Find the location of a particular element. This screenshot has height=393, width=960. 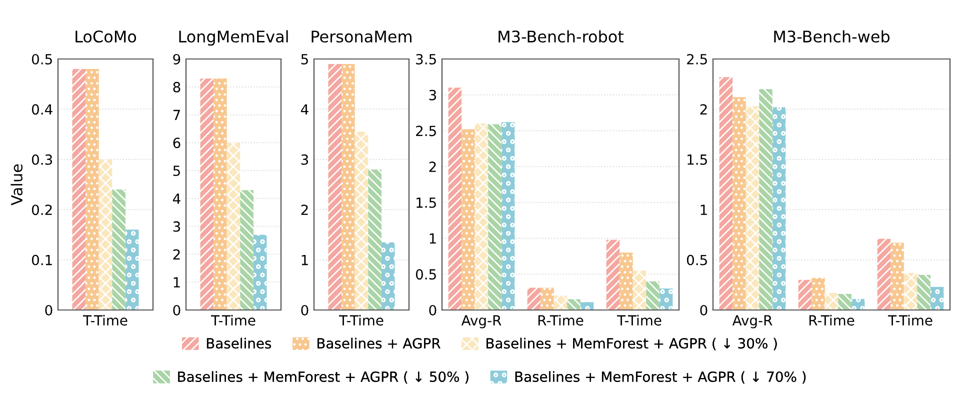

legend-label: Baselines is located at coordinates (239, 343).